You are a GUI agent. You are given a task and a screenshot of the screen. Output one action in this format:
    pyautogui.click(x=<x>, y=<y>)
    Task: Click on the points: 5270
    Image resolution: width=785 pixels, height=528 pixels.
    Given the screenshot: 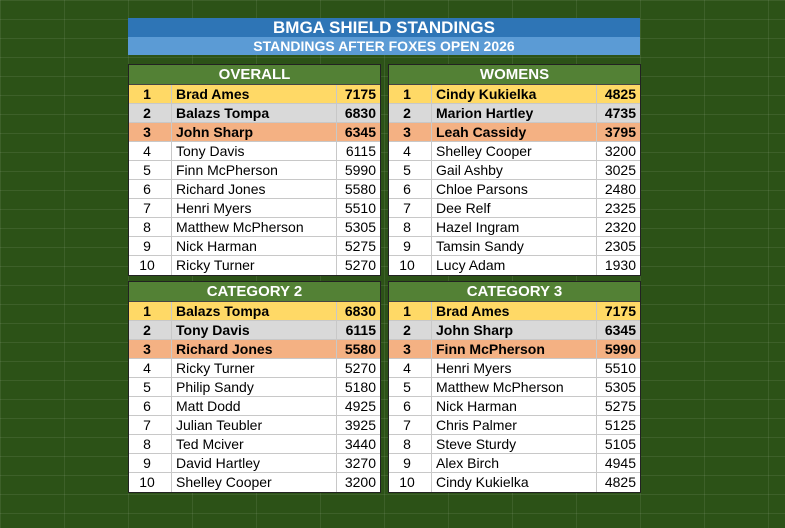 What is the action you would take?
    pyautogui.click(x=360, y=368)
    